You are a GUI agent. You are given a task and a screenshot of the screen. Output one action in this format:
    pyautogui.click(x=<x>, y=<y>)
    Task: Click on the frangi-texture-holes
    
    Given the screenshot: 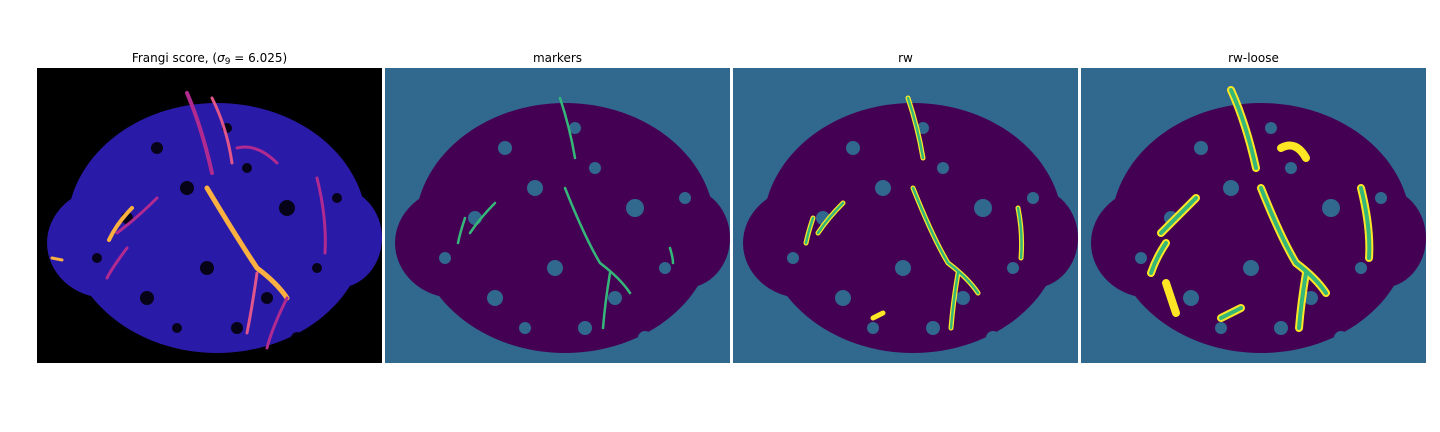 What is the action you would take?
    pyautogui.click(x=217, y=233)
    